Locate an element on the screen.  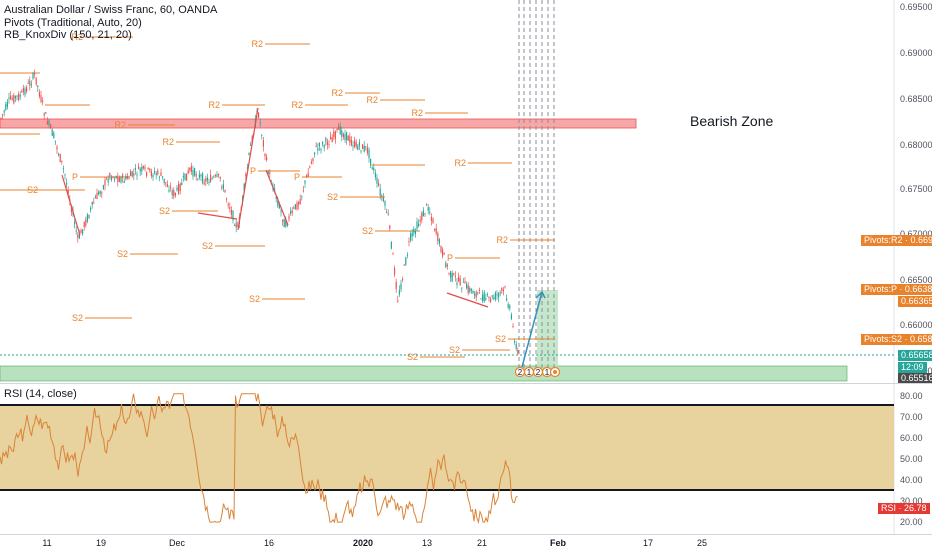
knoxdiv-indicator-label: RB_KnoxDiv (150, 21, 20) is located at coordinates (68, 35).